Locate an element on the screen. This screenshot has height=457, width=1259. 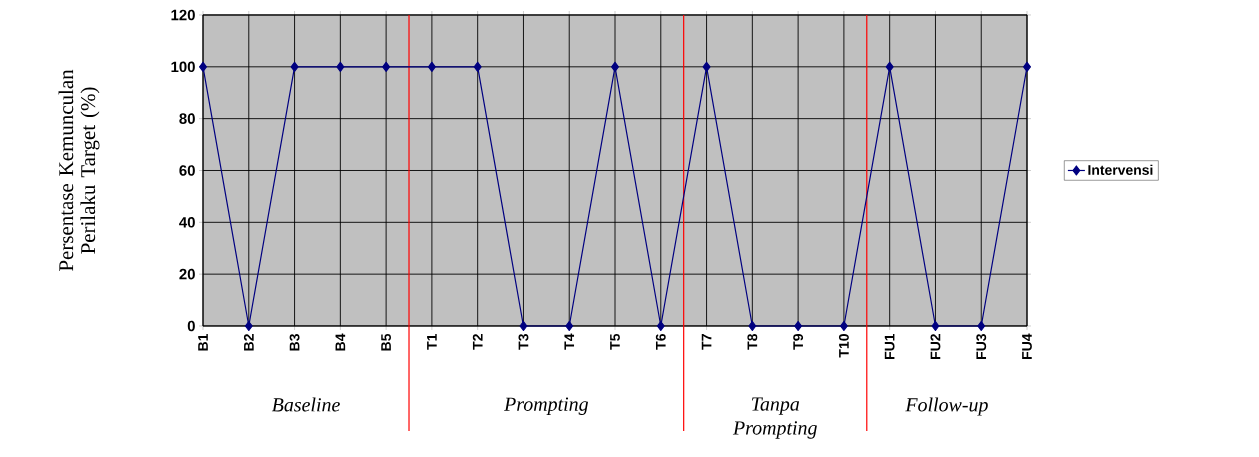
text: Baseline is located at coordinates (305, 404).